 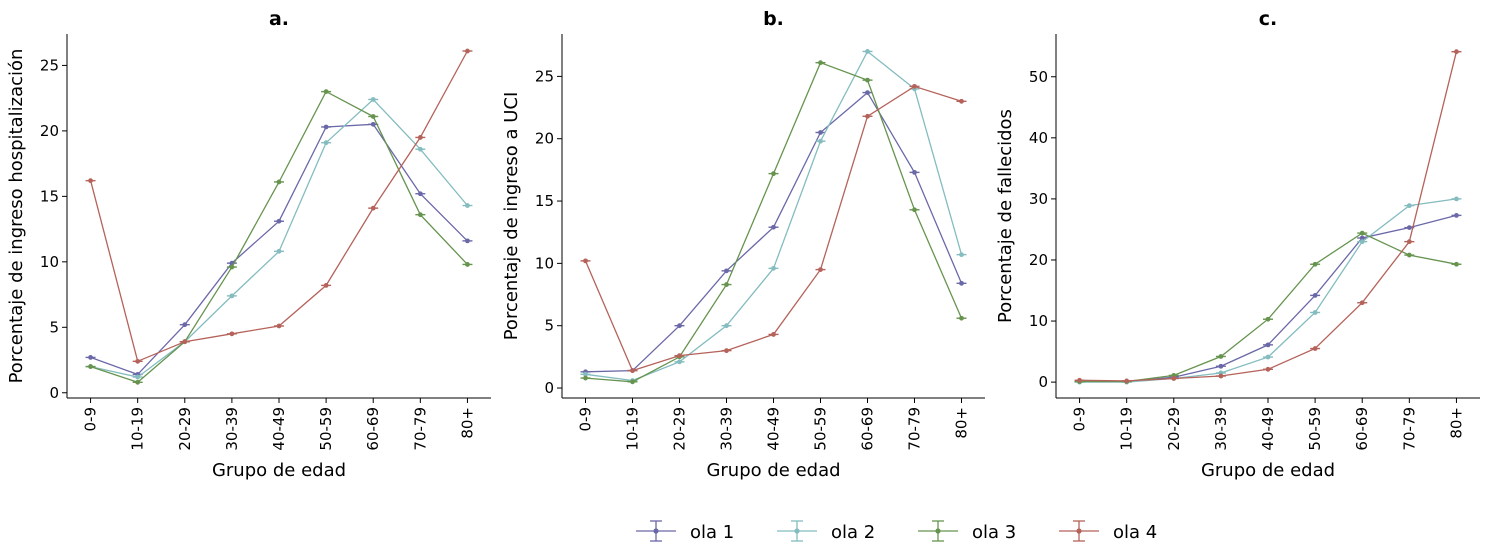 What do you see at coordinates (1268, 19) in the screenshot?
I see `panel-title: c.` at bounding box center [1268, 19].